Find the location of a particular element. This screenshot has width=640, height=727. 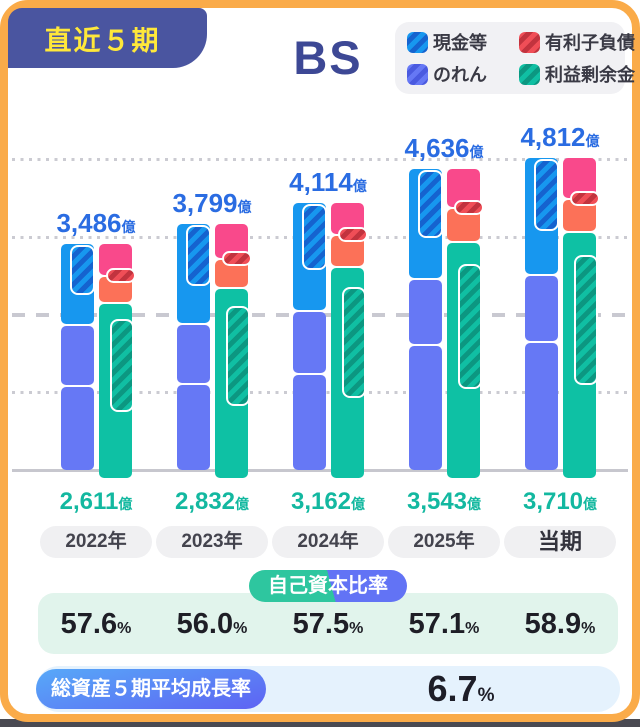

growth-label-pill: 総資産５期平均成長率 is located at coordinates (151, 689).